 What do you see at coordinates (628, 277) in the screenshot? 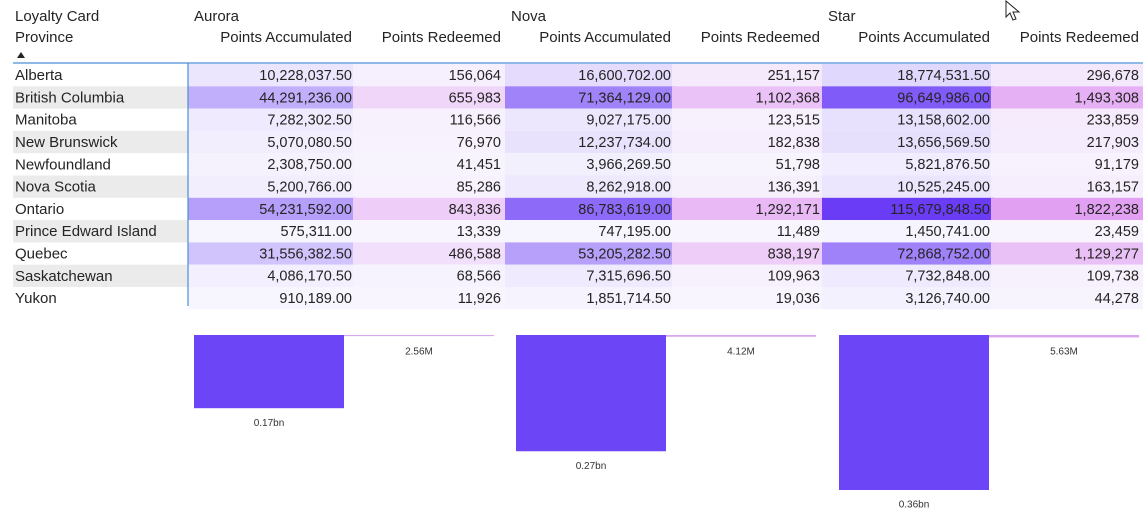
I see `cell-value: 7,315,696.50` at bounding box center [628, 277].